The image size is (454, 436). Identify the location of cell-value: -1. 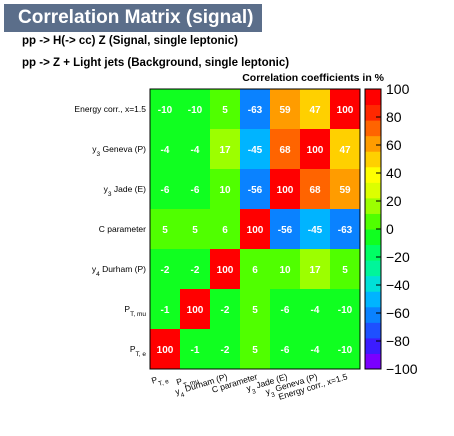
(195, 350).